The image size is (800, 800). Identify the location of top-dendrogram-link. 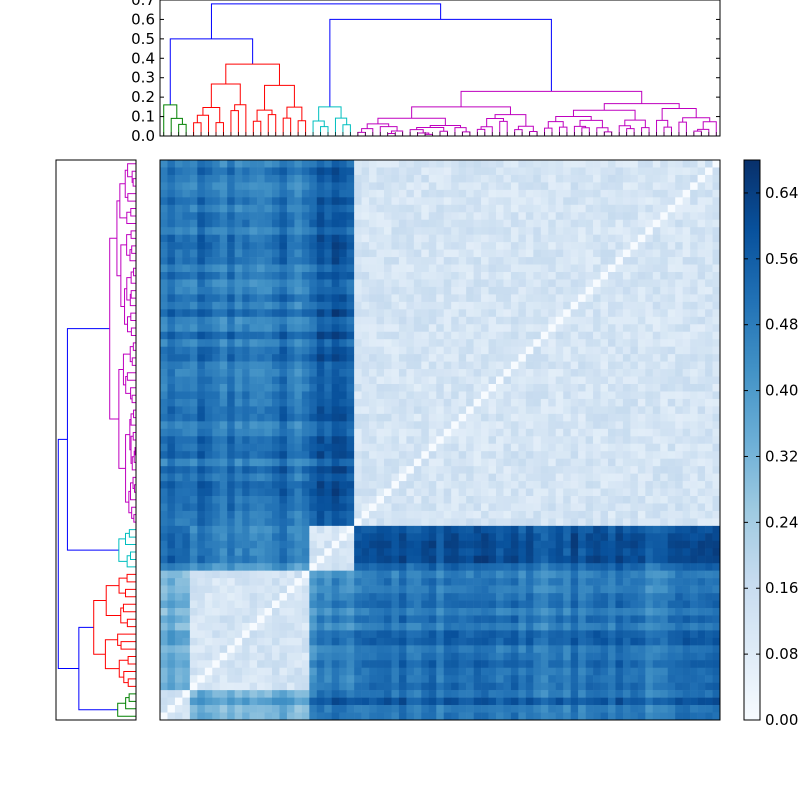
(641, 107).